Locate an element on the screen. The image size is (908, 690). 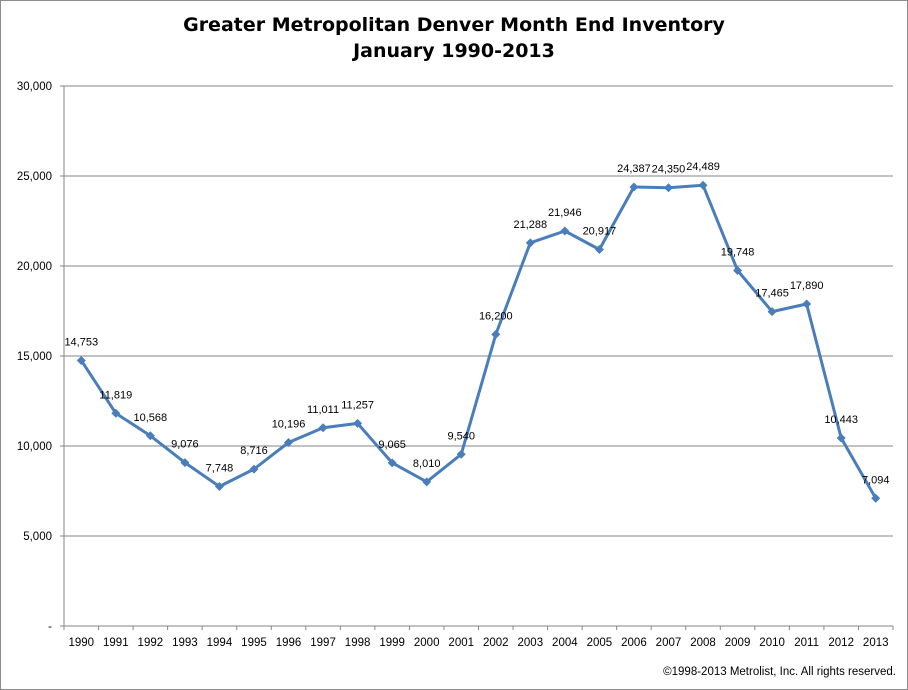
data-label: 20,917 is located at coordinates (600, 231).